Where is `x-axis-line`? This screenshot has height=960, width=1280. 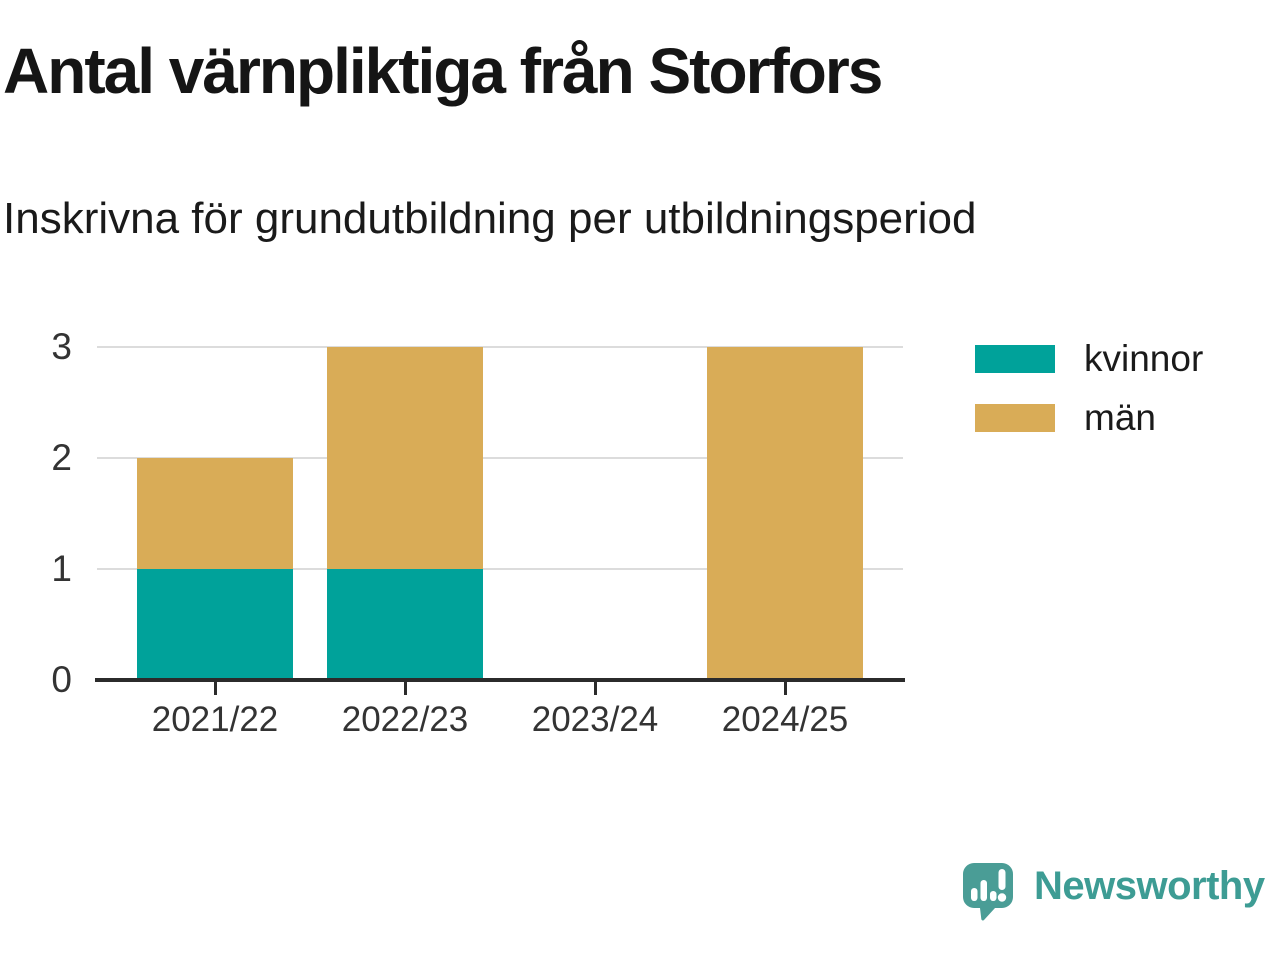 x-axis-line is located at coordinates (500, 680).